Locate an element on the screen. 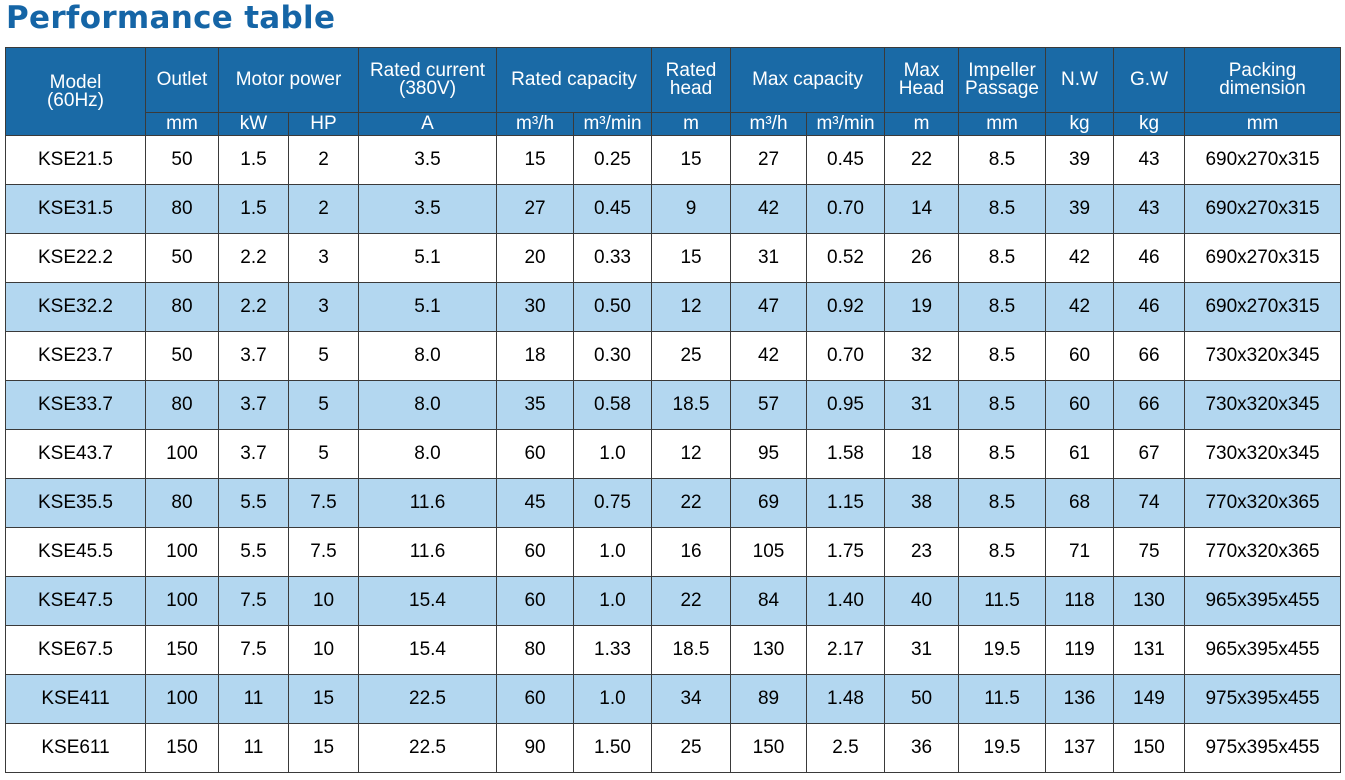 This screenshot has width=1345, height=780. unit-cell: HP is located at coordinates (323, 124).